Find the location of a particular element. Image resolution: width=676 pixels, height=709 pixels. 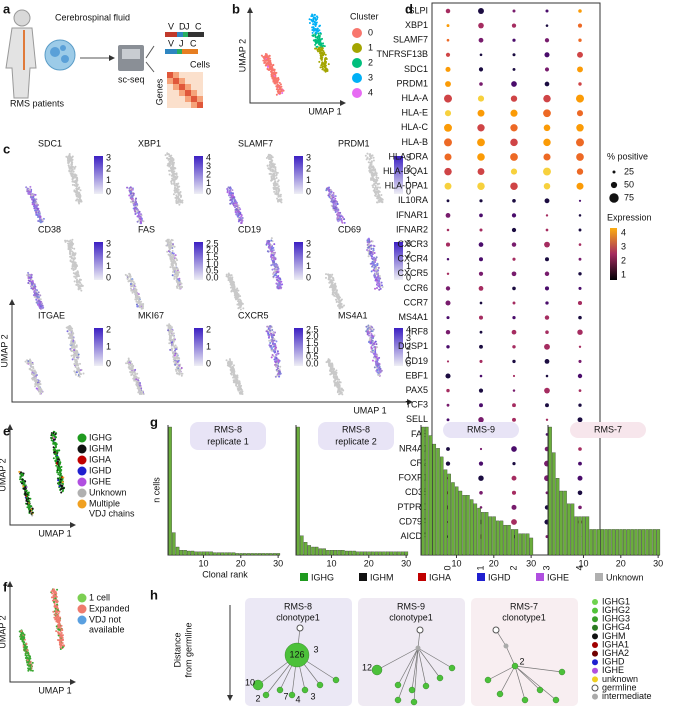

gene-label: SLPI is located at coordinates (418, 10).